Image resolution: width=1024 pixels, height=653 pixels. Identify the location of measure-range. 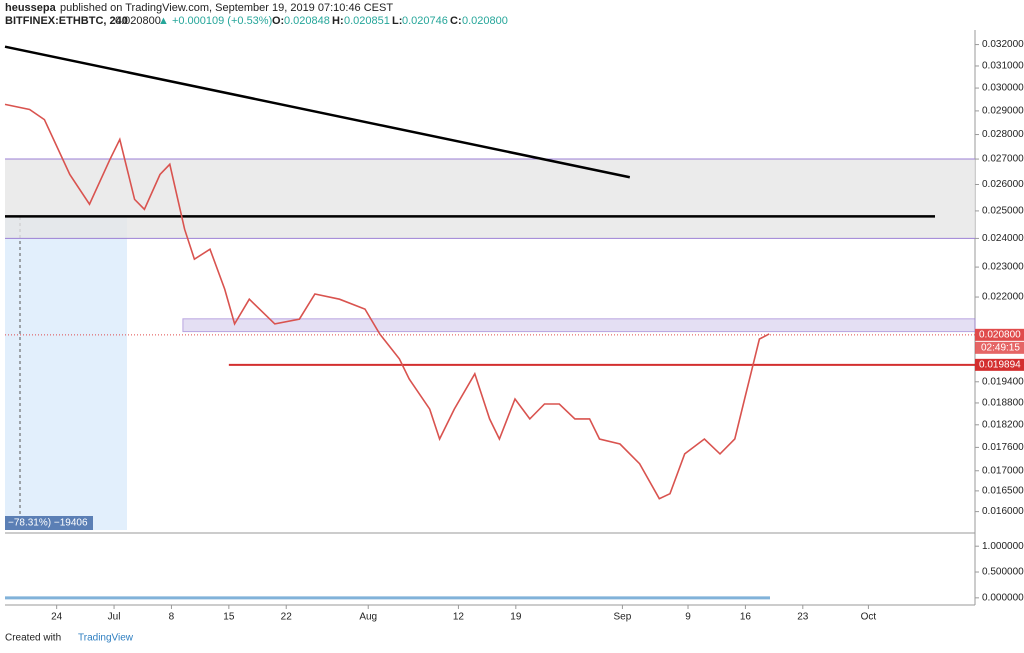
(66, 373).